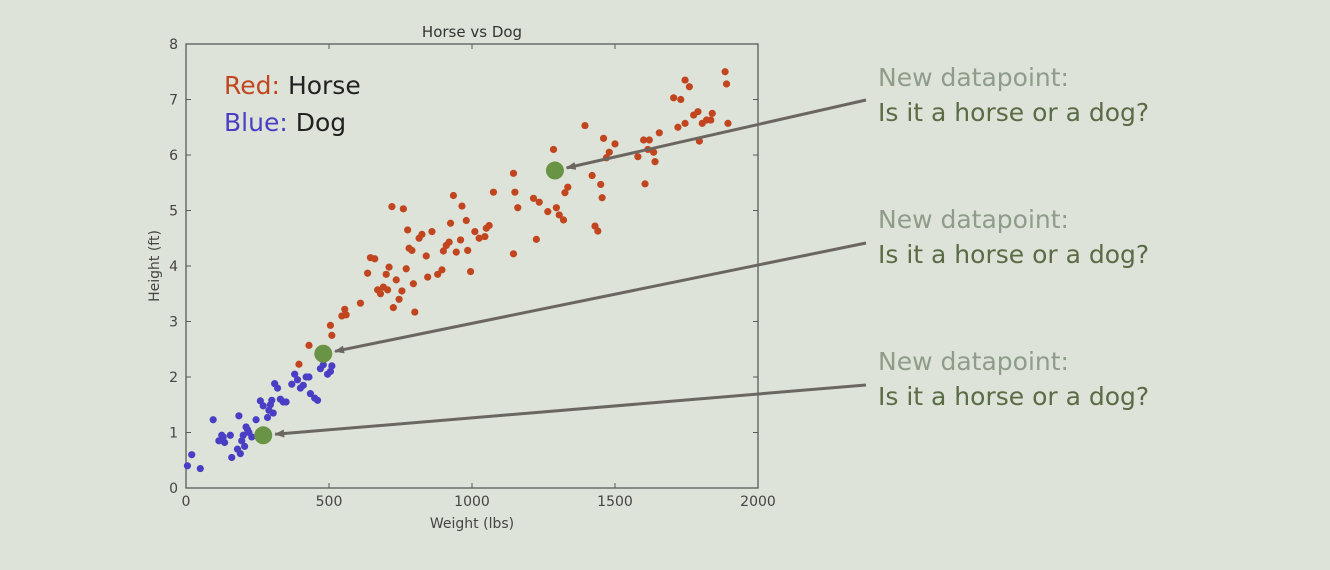 This screenshot has width=1330, height=570. What do you see at coordinates (173, 267) in the screenshot?
I see `y-tick-label: 4` at bounding box center [173, 267].